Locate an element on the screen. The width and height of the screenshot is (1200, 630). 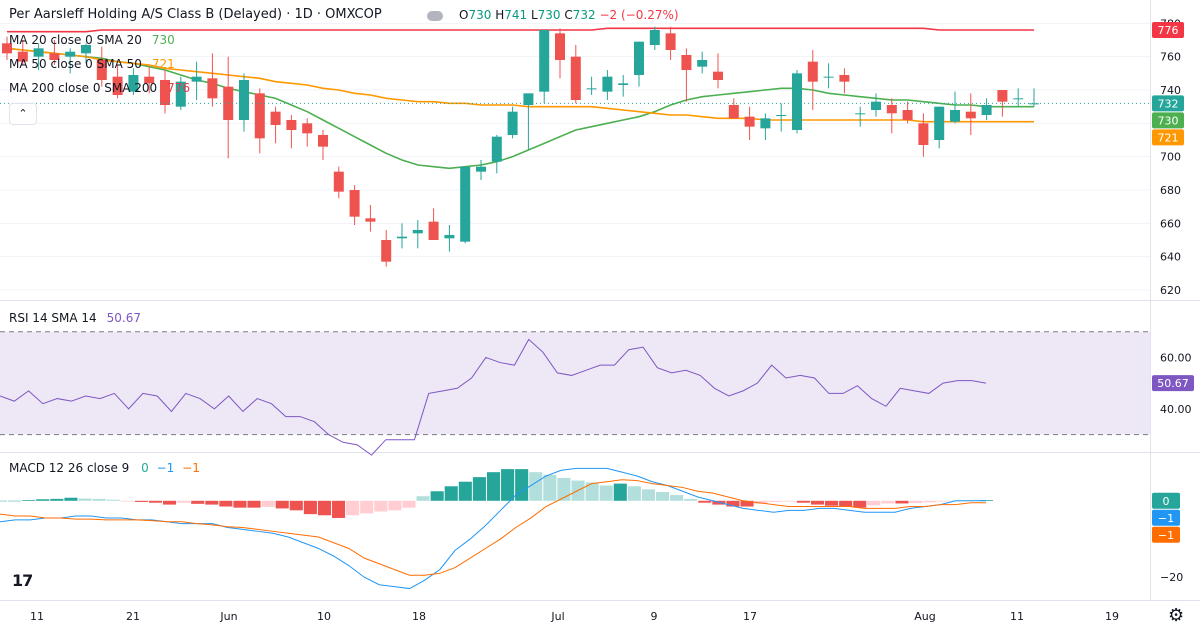
legend-ma50: MA 50 close 0 SMA 50 721 is located at coordinates (92, 64).